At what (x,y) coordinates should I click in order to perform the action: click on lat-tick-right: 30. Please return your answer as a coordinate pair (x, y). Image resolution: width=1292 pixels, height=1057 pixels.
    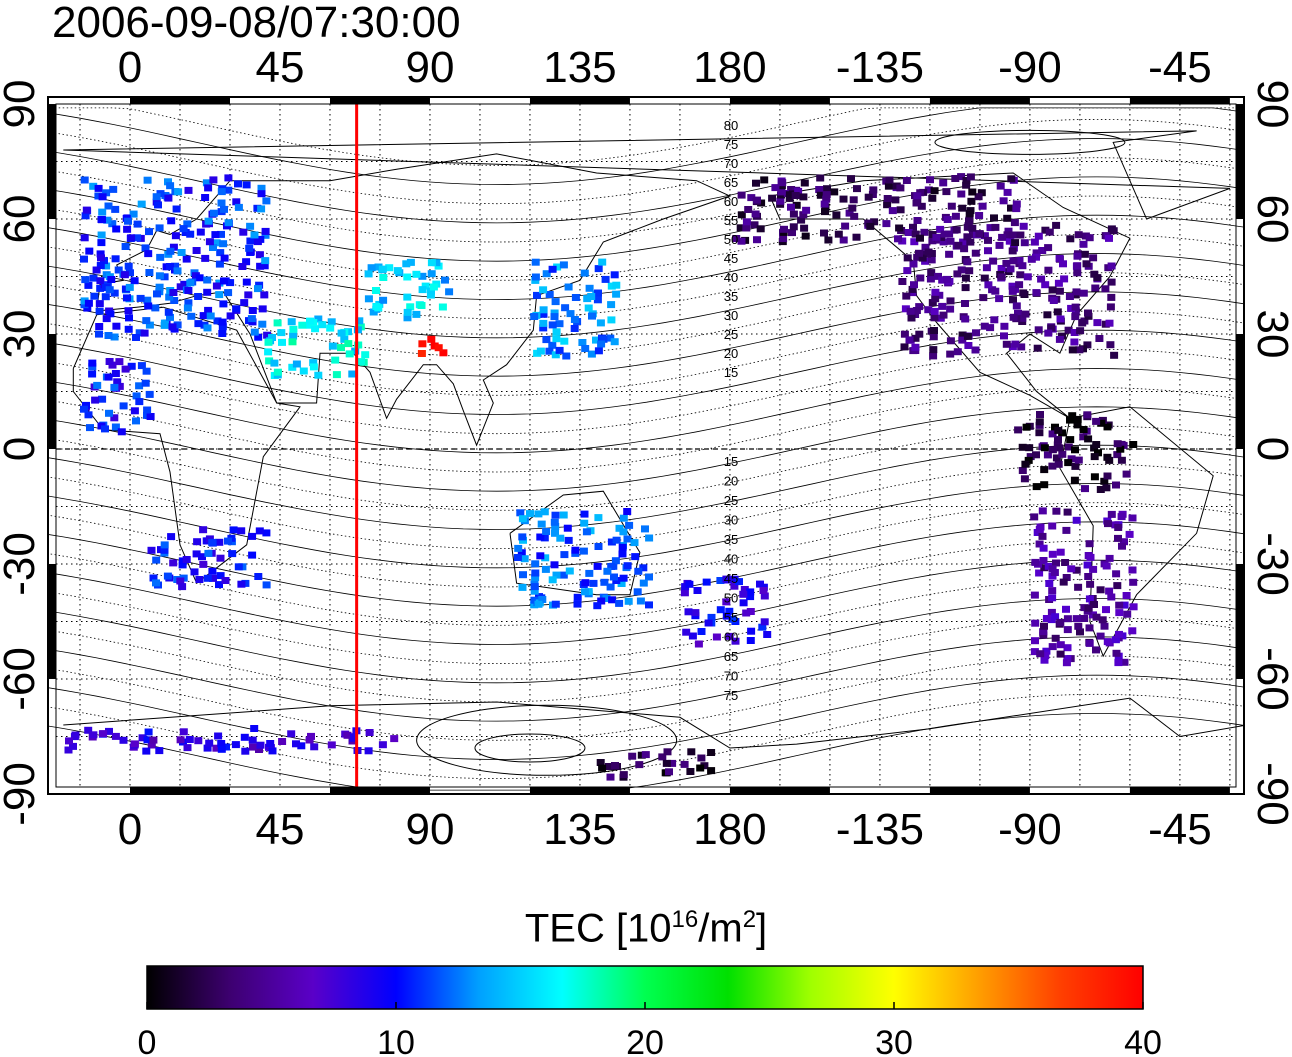
    Looking at the image, I should click on (1270, 334).